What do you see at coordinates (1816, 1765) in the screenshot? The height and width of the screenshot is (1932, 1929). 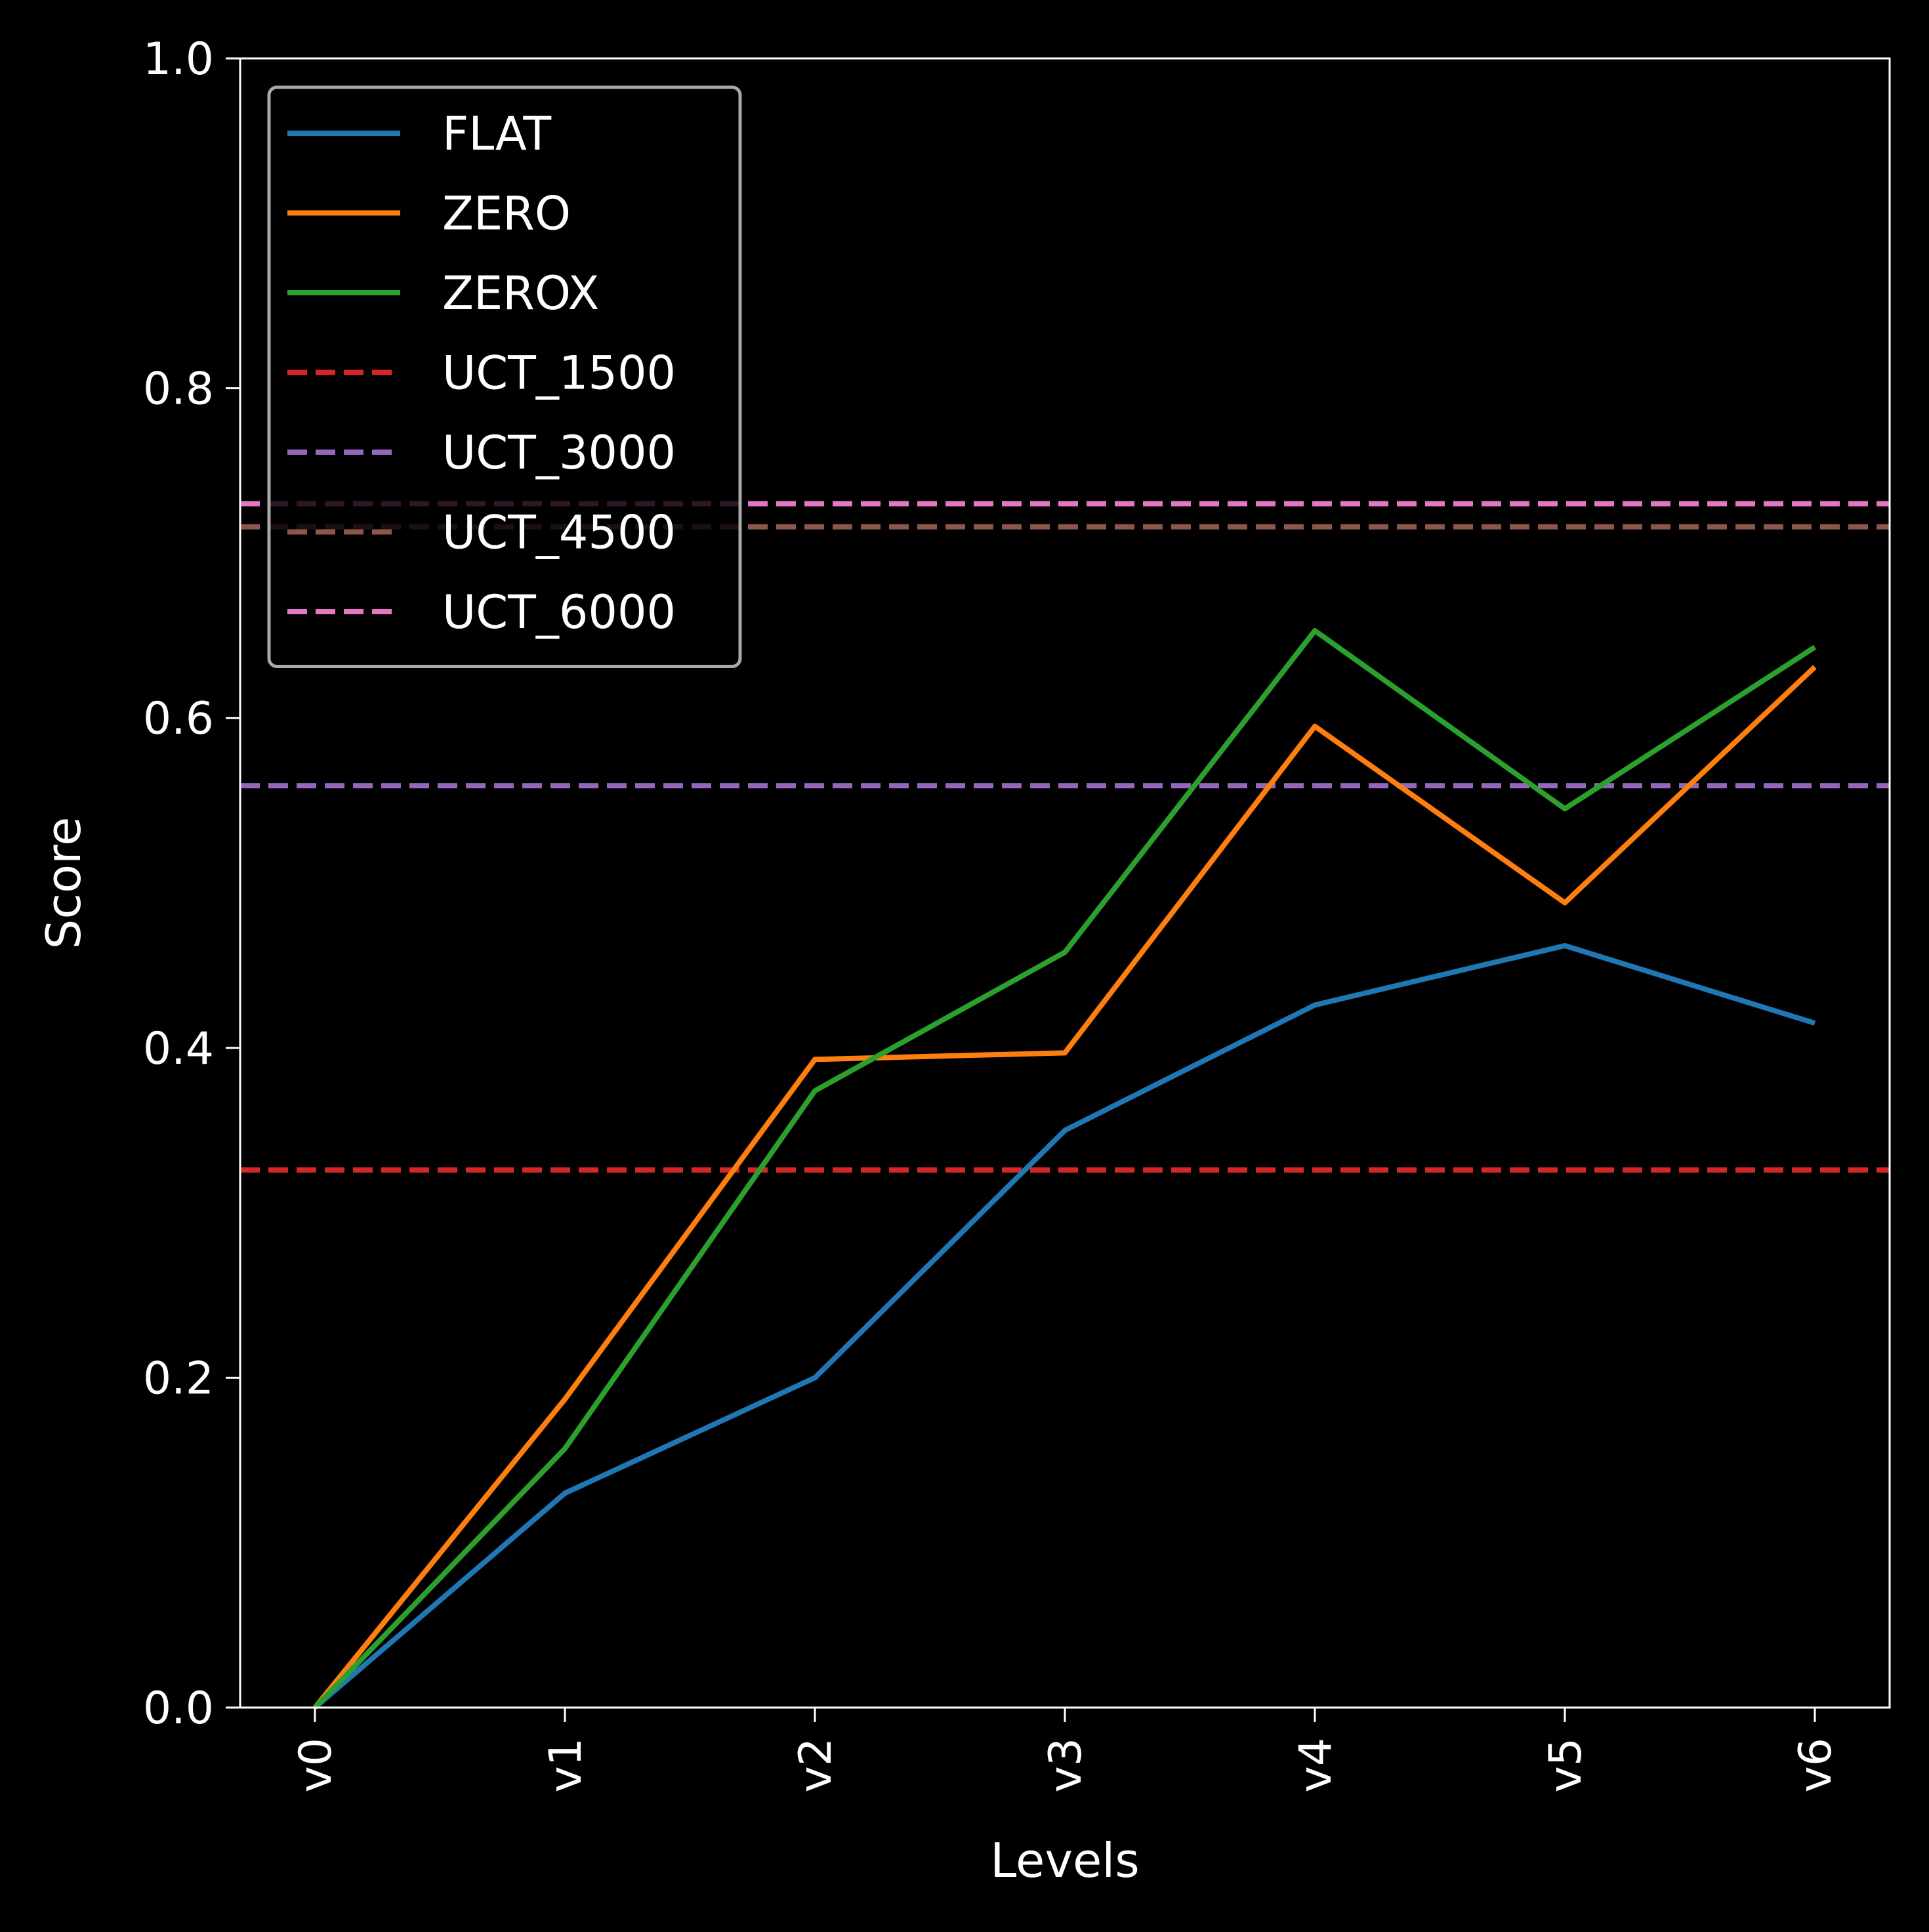 I see `x-tick-label: v6` at bounding box center [1816, 1765].